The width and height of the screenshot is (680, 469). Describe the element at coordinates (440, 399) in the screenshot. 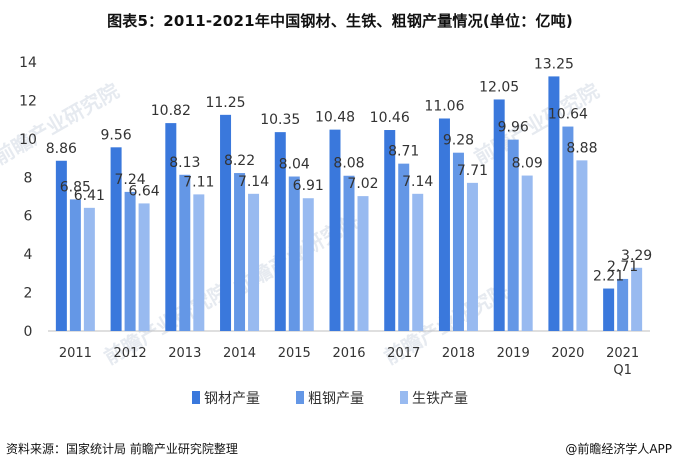

I see `legend-label: 生铁产量` at that location.